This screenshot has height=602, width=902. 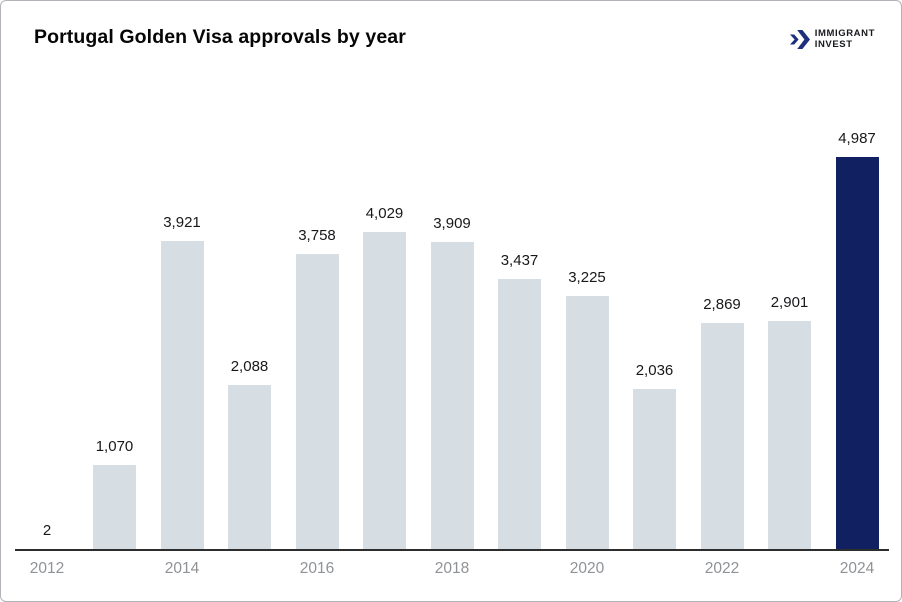 What do you see at coordinates (722, 304) in the screenshot?
I see `bar-value-label-2022: 2,869` at bounding box center [722, 304].